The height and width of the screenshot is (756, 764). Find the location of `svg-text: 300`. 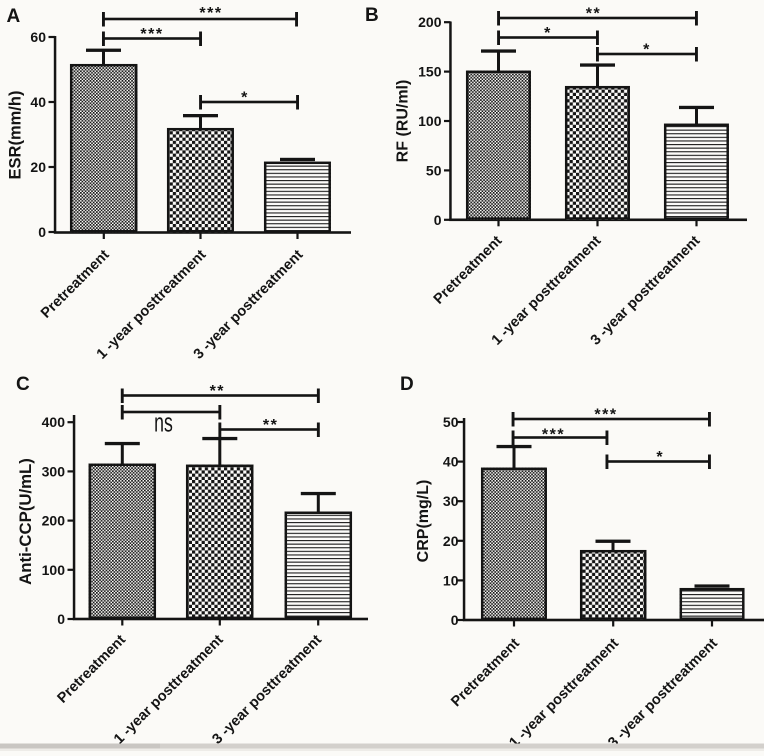

svg-text: 300 is located at coordinates (54, 471).